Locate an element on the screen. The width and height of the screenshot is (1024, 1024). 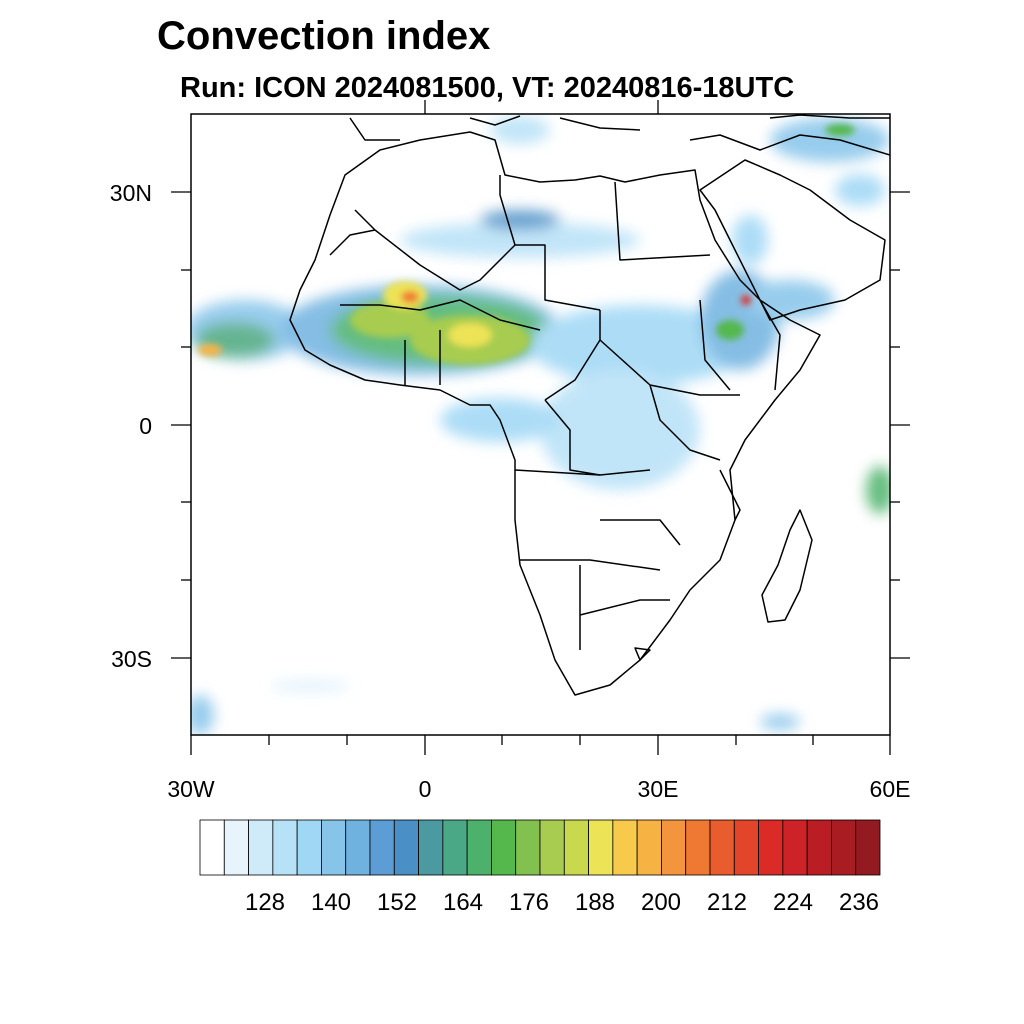
colorbar is located at coordinates (540, 847).